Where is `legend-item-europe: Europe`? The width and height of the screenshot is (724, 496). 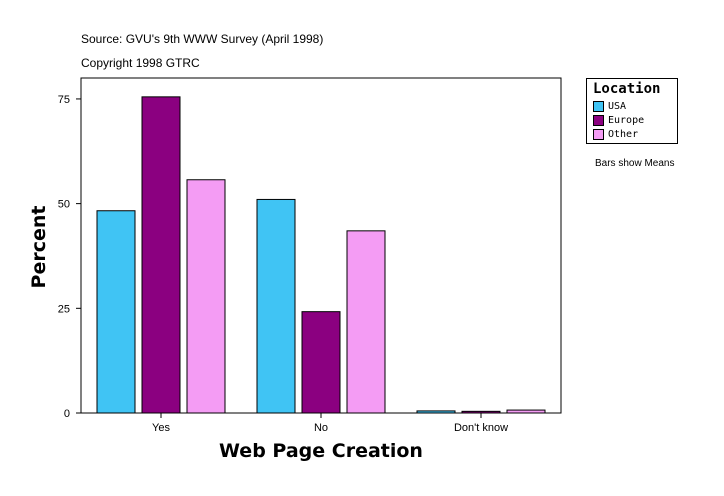 legend-item-europe: Europe is located at coordinates (618, 120).